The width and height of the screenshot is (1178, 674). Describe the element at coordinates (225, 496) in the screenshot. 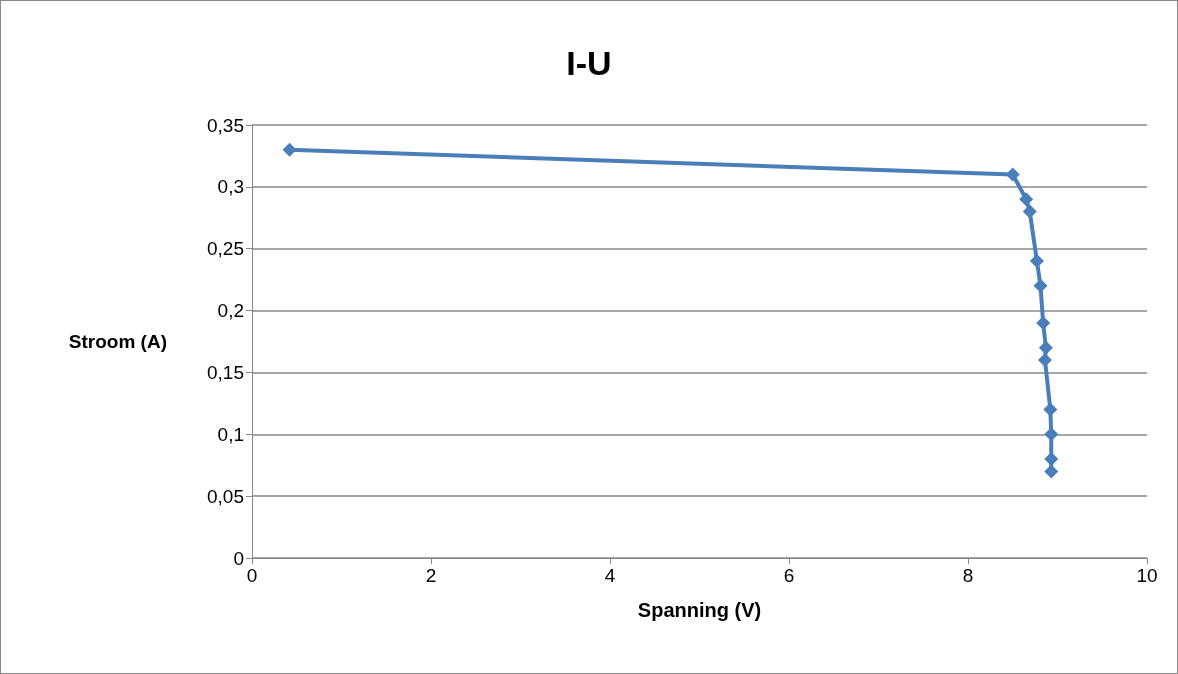

I see `y-tick-label: 0,05` at that location.